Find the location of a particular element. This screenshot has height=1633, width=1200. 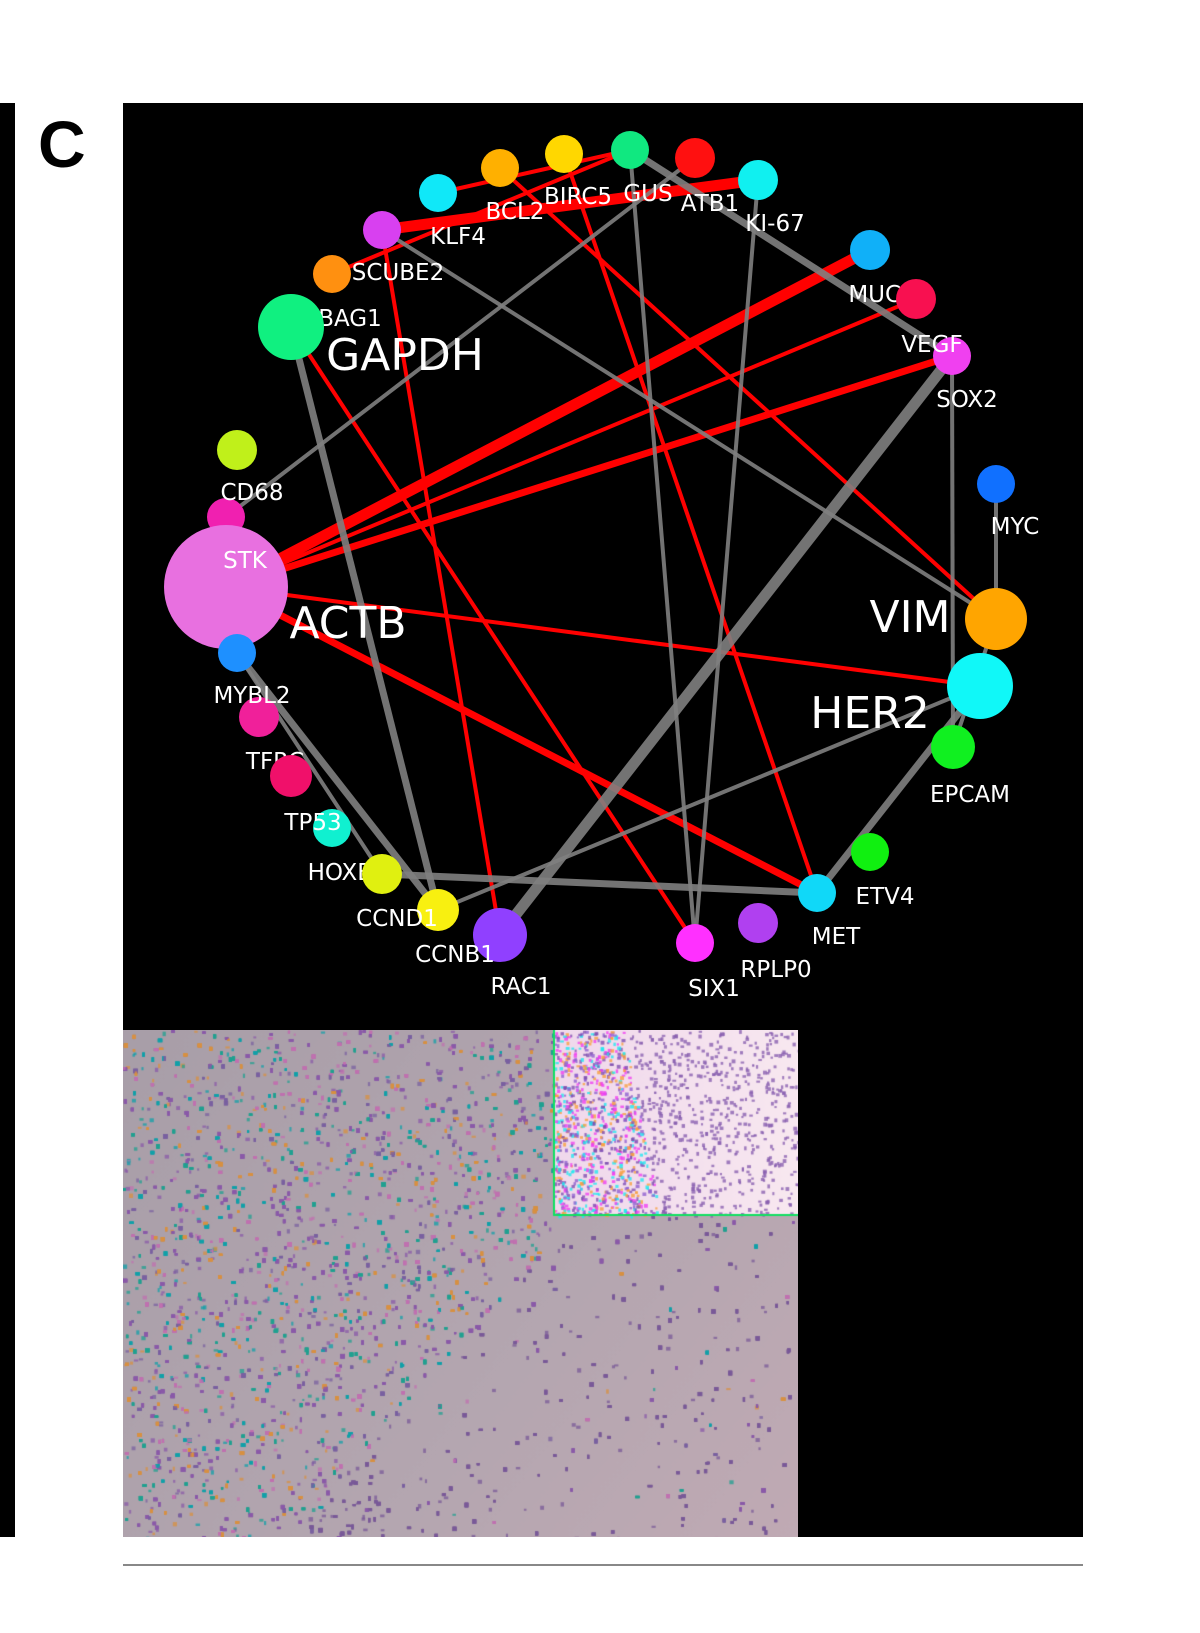

node-label-bcl2: BCL2 is located at coordinates (515, 212).